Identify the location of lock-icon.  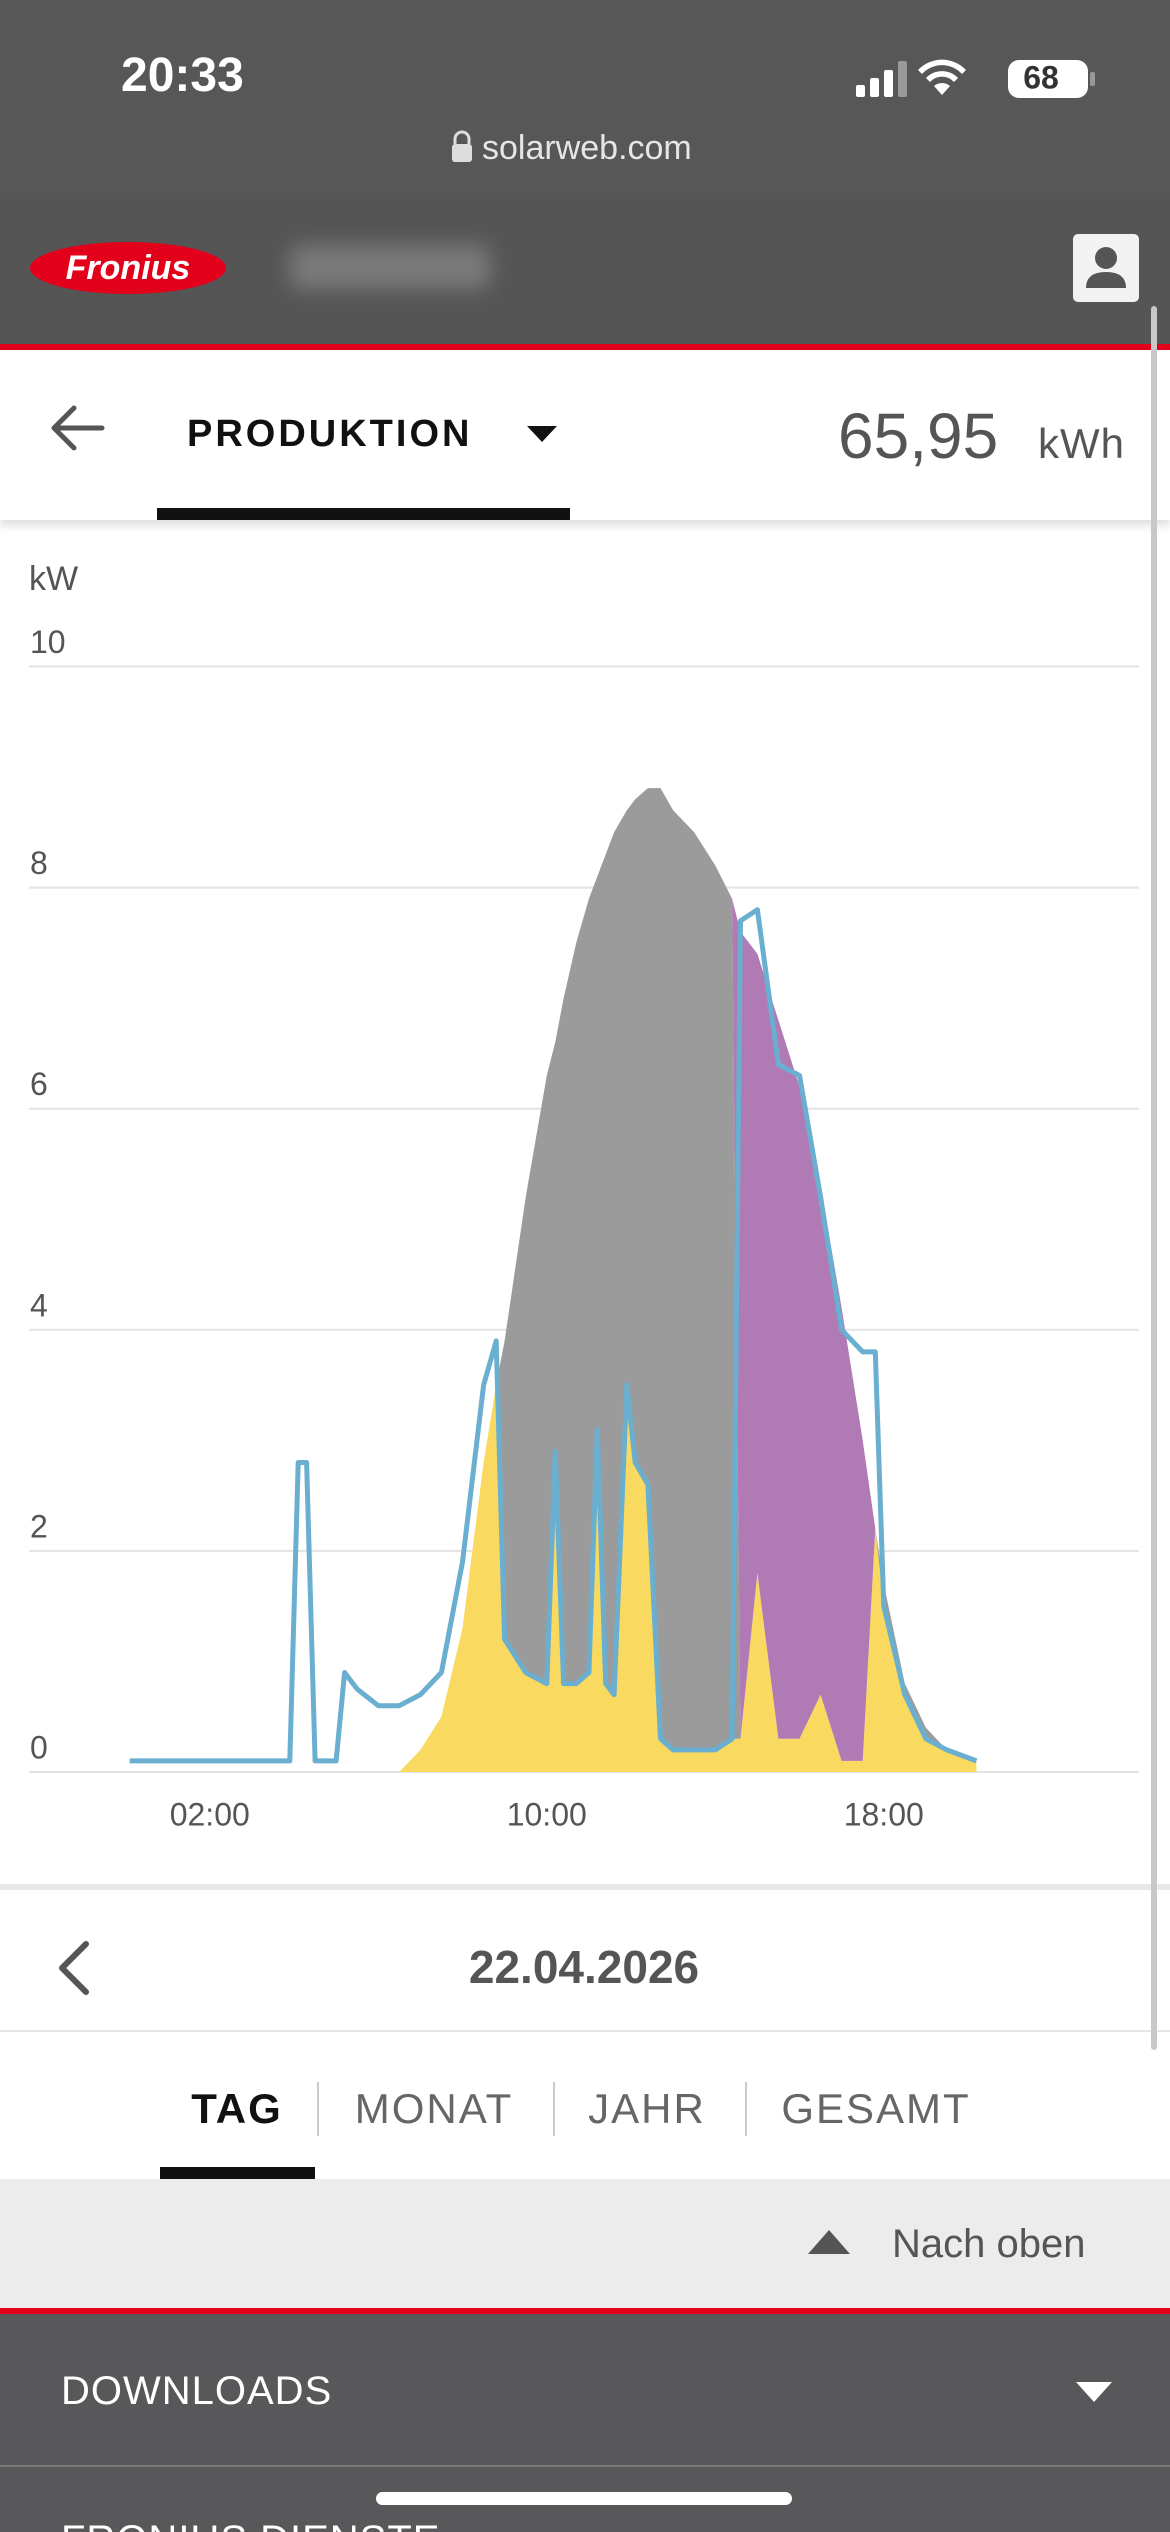
(462, 146).